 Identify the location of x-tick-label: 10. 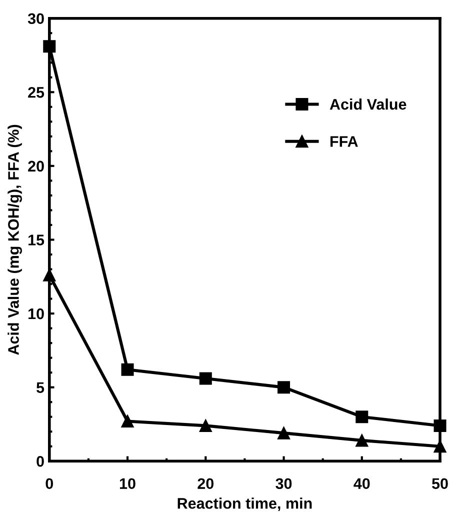
(128, 484).